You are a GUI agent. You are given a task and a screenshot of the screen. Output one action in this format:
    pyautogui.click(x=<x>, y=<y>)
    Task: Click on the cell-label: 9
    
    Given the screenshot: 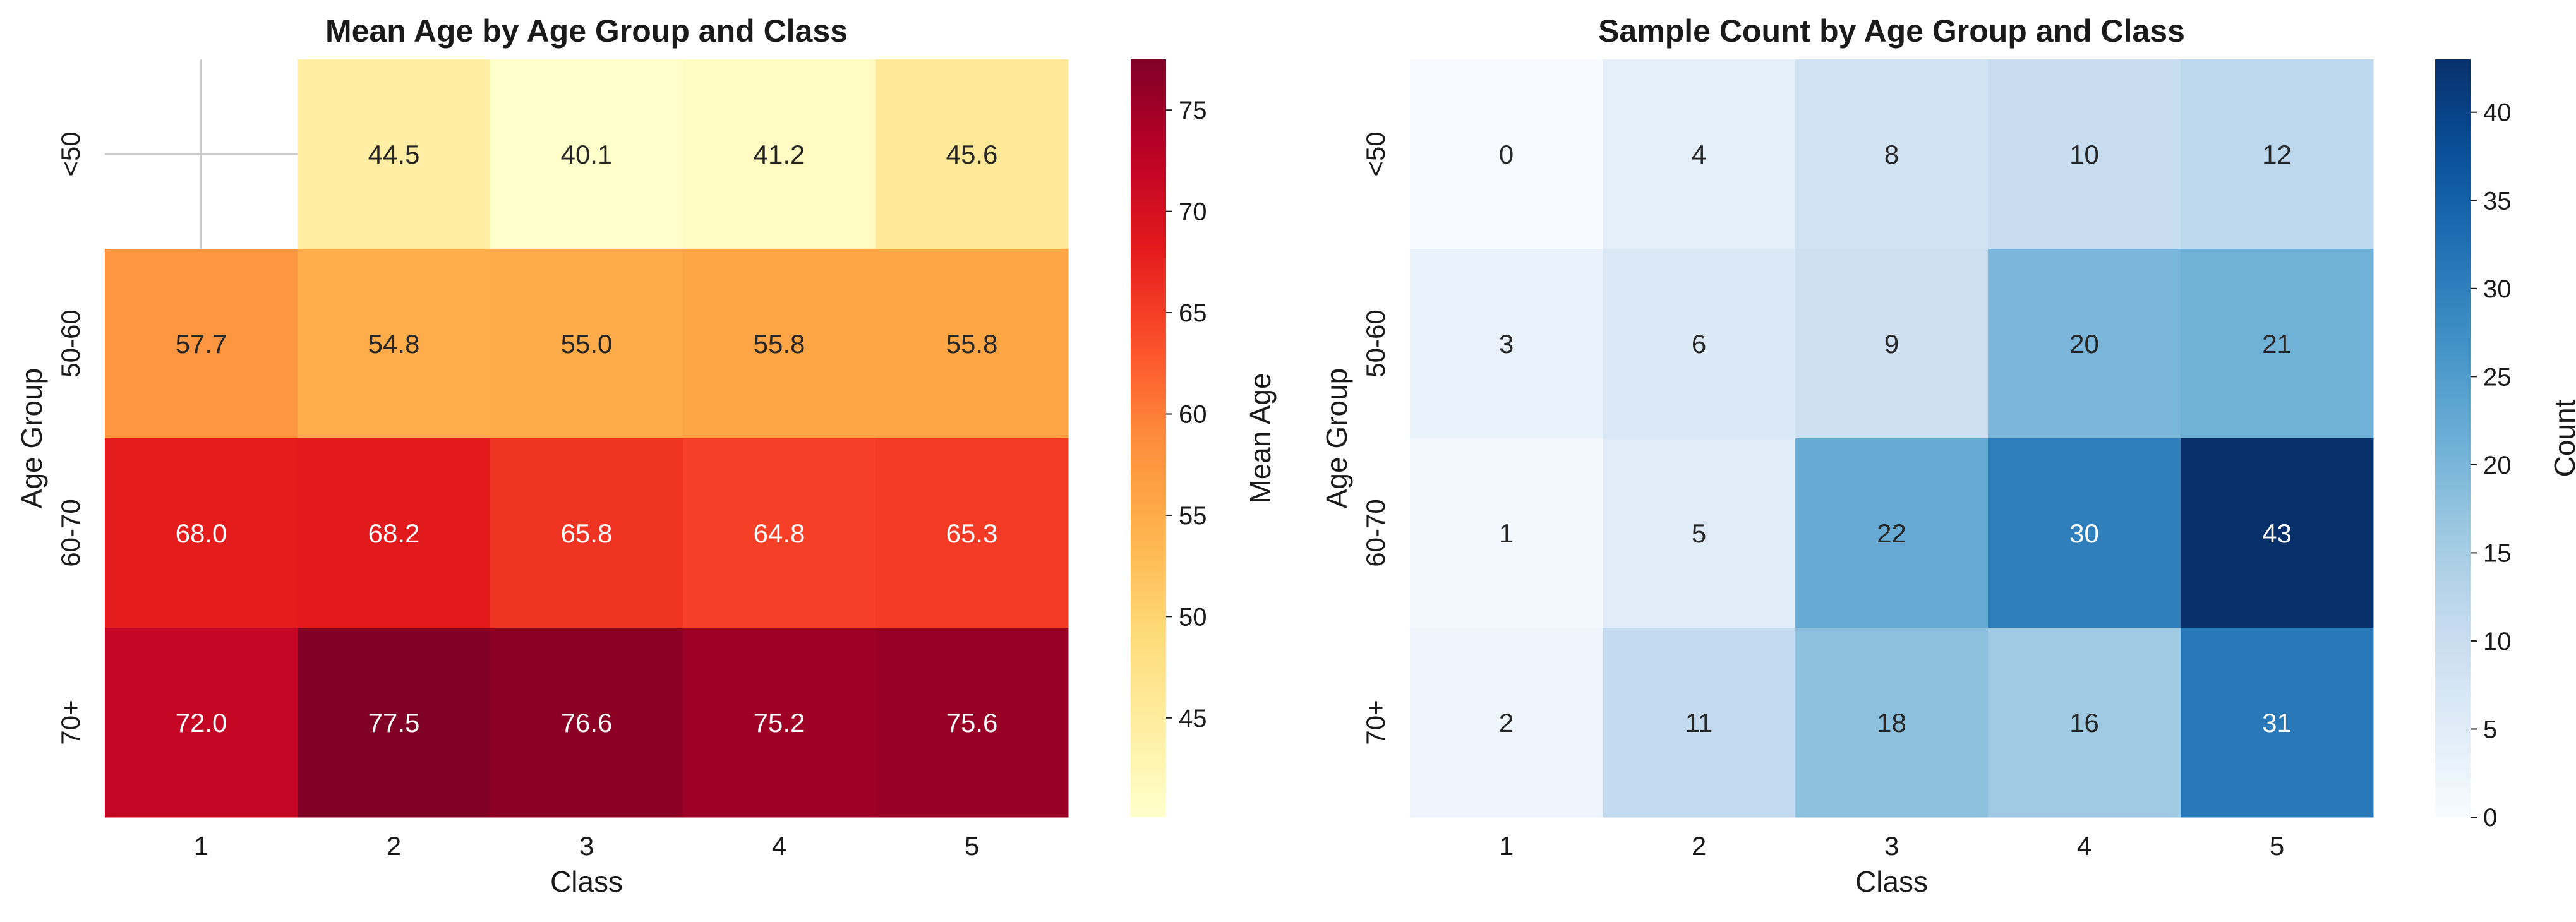 What is the action you would take?
    pyautogui.click(x=1891, y=344)
    